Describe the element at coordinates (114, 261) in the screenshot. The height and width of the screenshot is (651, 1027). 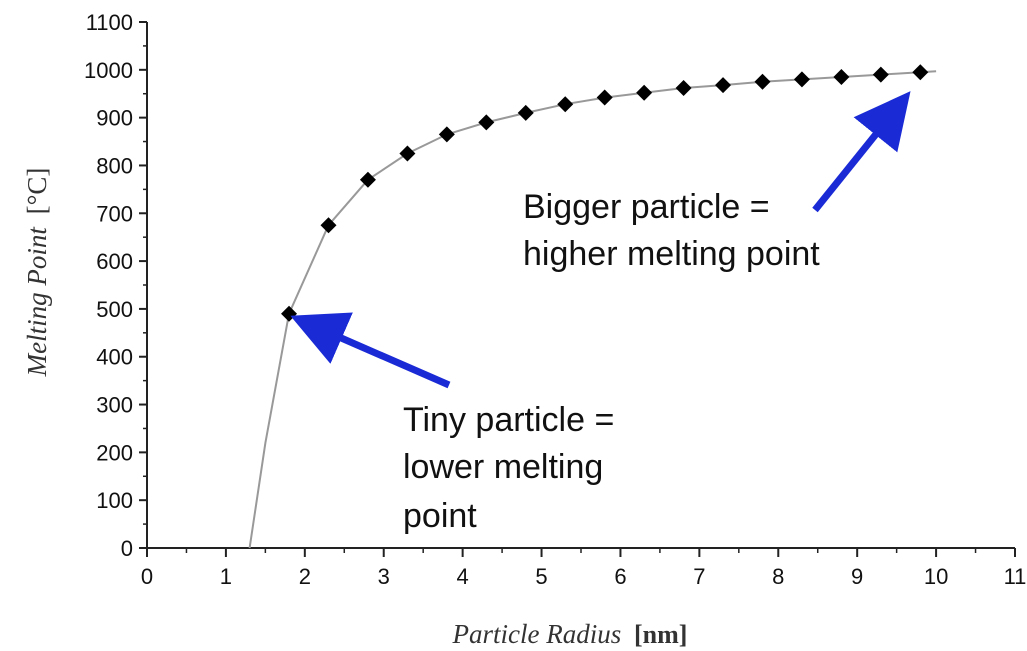
I see `y-tick-label: 600` at that location.